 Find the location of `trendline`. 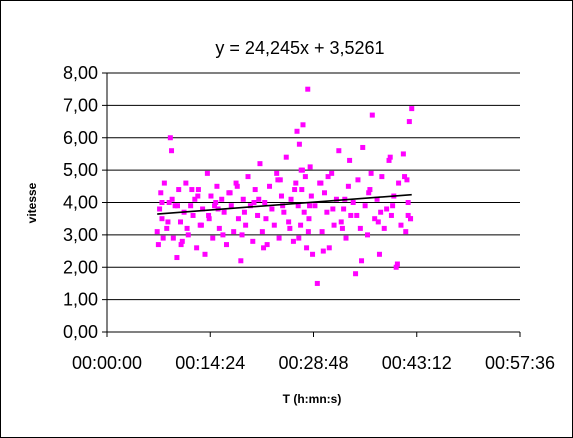

trendline is located at coordinates (284, 204).